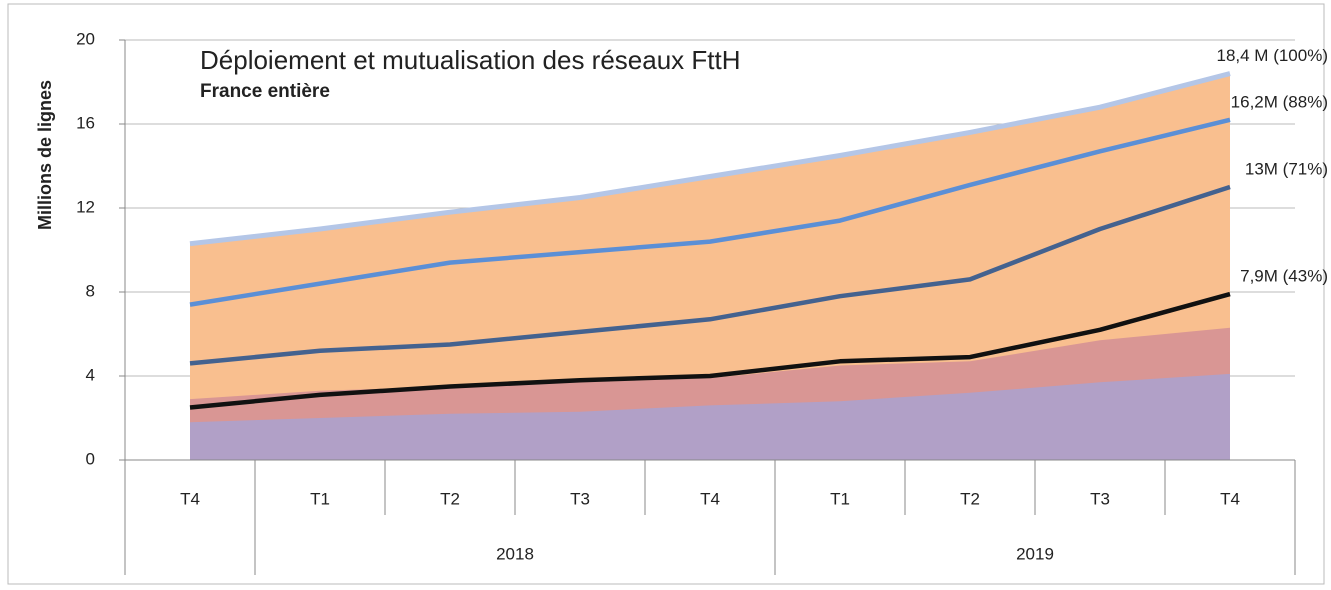  I want to click on x-group-label: 2019, so click(1035, 553).